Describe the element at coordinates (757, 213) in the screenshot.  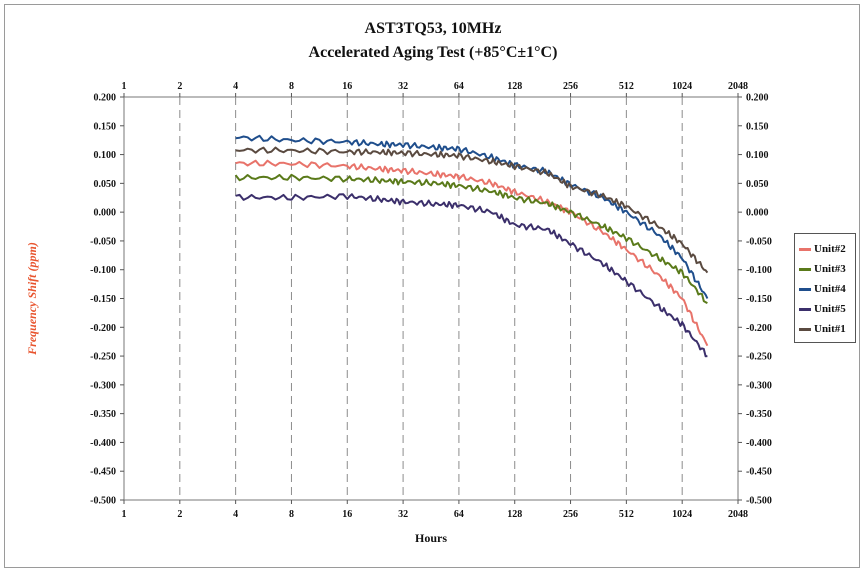
I see `y-tick-label-right: 0.000` at that location.